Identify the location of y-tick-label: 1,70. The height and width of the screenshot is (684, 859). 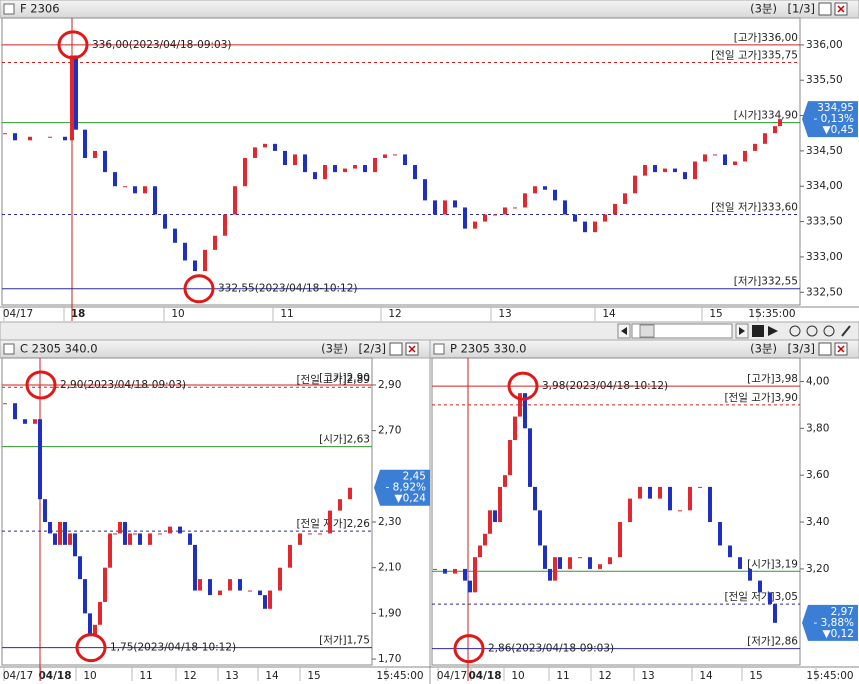
(389, 659).